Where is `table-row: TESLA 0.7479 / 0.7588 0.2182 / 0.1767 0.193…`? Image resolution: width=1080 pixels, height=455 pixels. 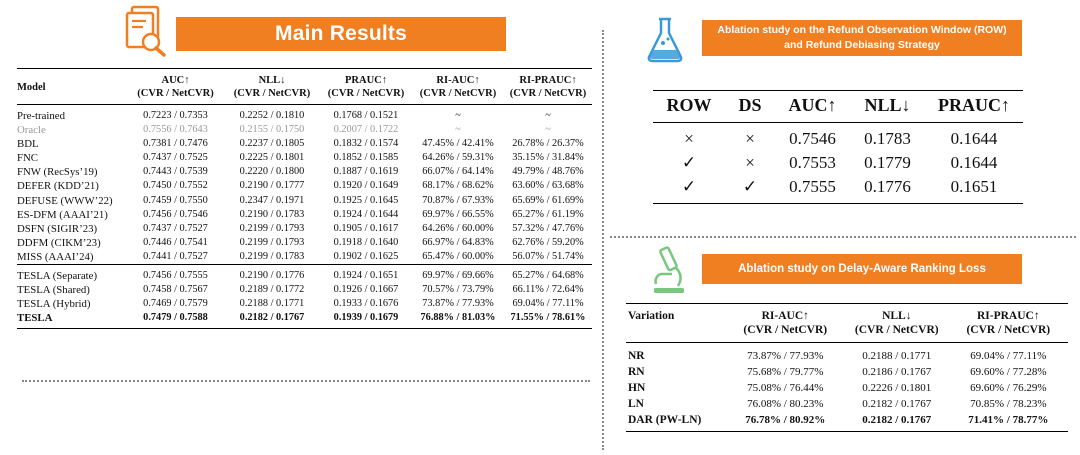
table-row: TESLA 0.7479 / 0.7588 0.2182 / 0.1767 0.193… is located at coordinates (304, 320).